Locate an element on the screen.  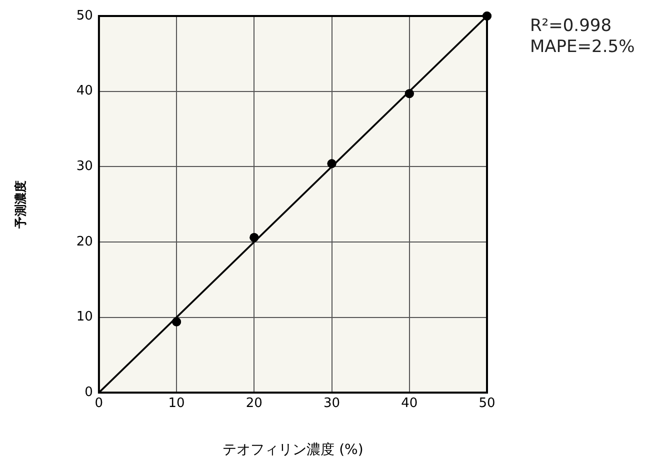
x-tick-label: 50 is located at coordinates (487, 403).